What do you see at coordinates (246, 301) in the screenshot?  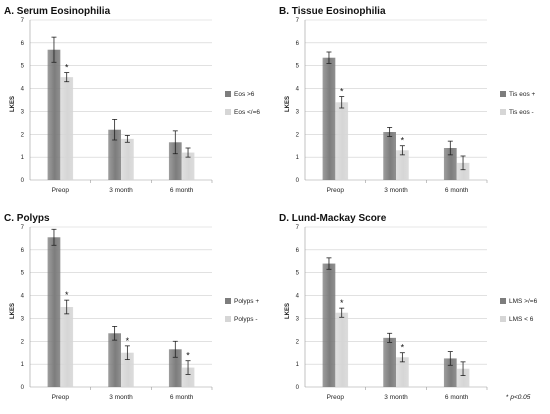 I see `legend-label: Polyps +` at bounding box center [246, 301].